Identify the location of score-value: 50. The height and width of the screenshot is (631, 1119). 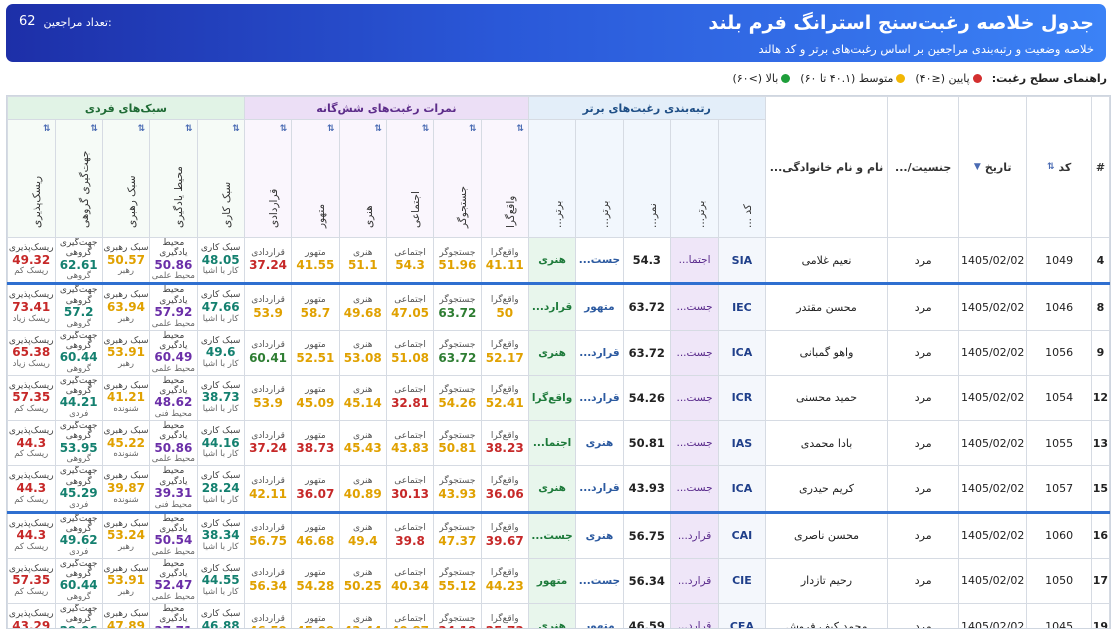
(505, 312).